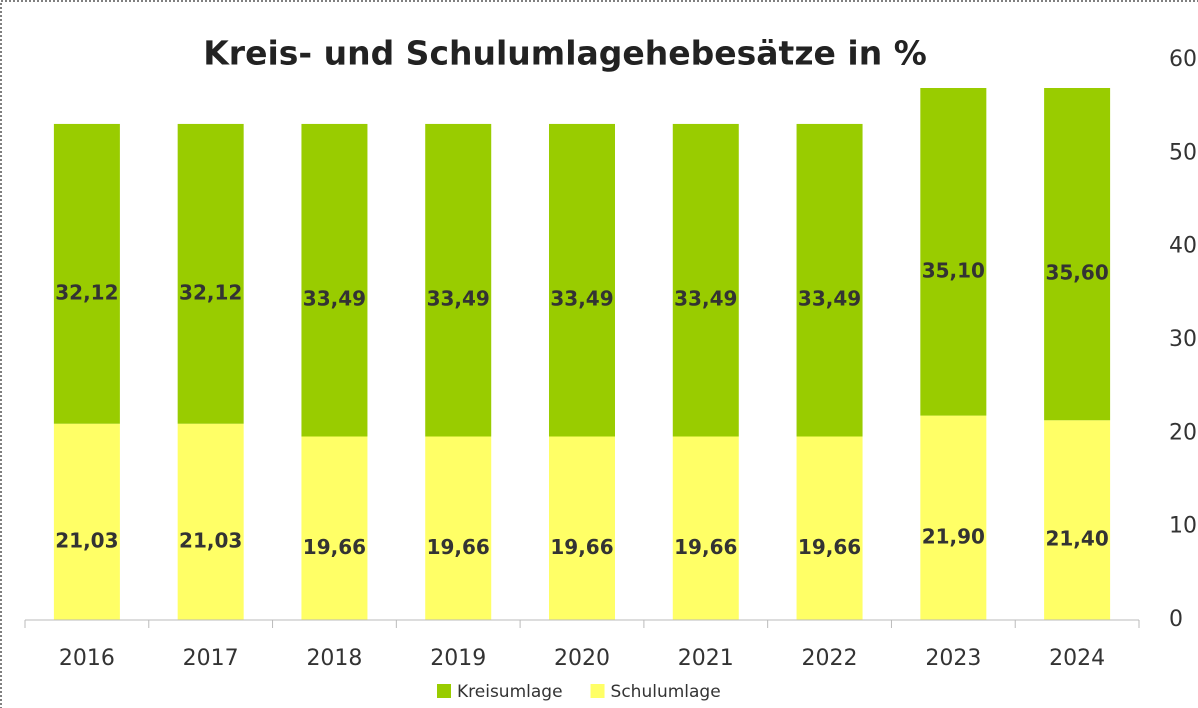 This screenshot has height=708, width=1198. Describe the element at coordinates (1077, 658) in the screenshot. I see `x-tick-label: 2024` at that location.